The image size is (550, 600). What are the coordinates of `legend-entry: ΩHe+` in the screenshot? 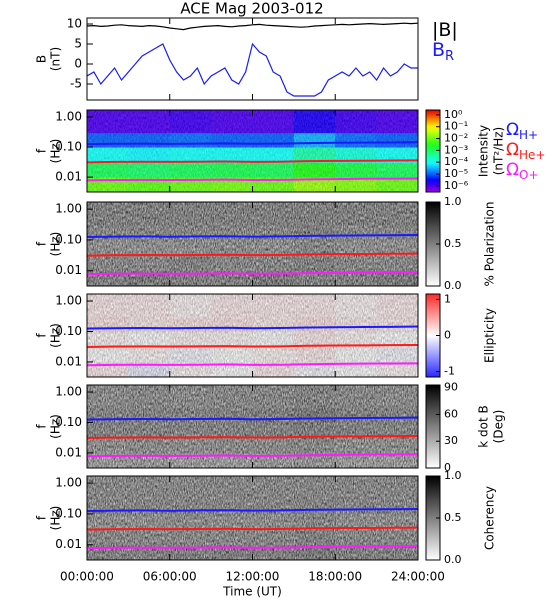 It's located at (525, 151).